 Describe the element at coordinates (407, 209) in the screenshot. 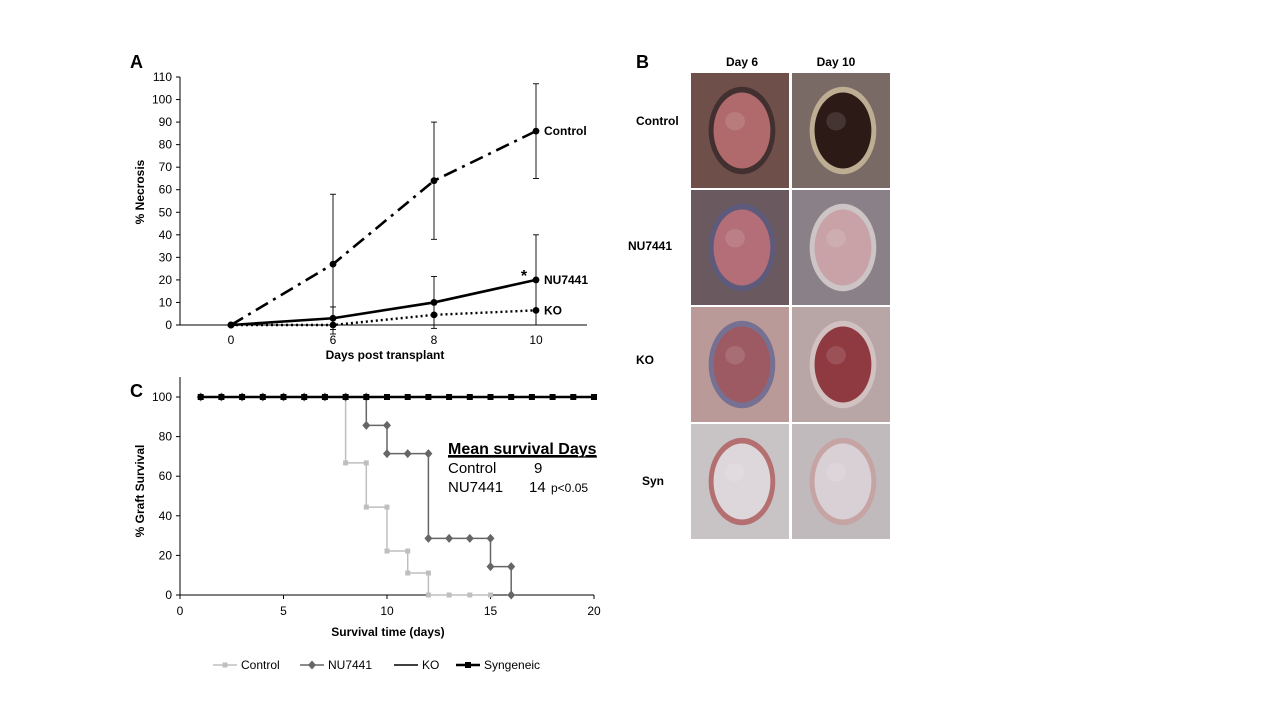

I see `panel-a-marks: Control NU7441 KO *` at that location.